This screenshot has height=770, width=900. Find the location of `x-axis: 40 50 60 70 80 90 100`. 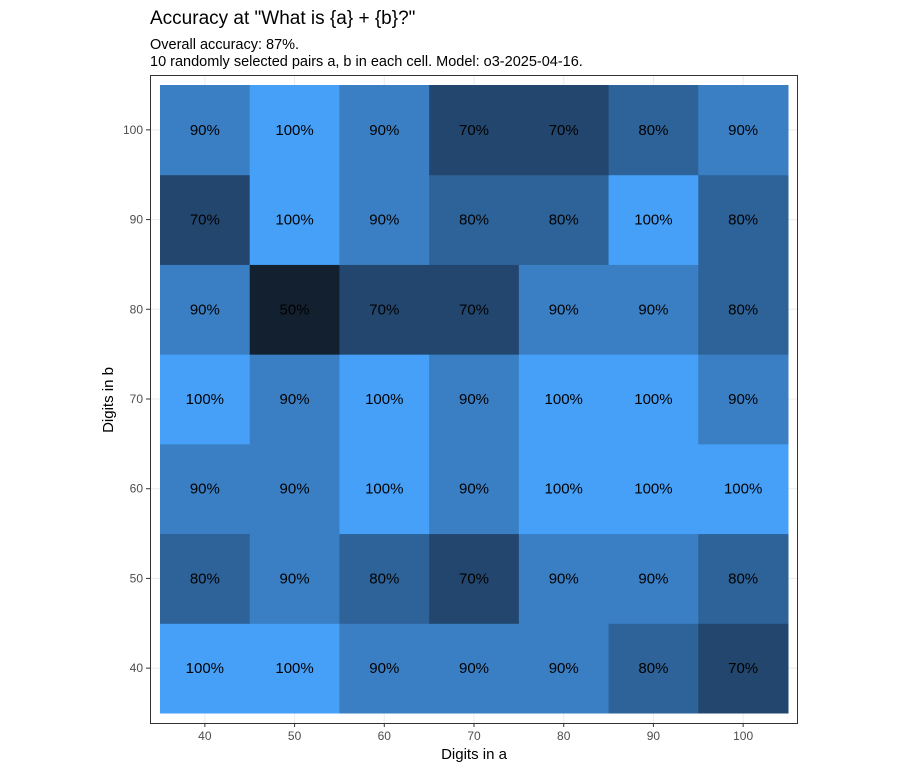

x-axis: 40 50 60 70 80 90 100 is located at coordinates (475, 733).